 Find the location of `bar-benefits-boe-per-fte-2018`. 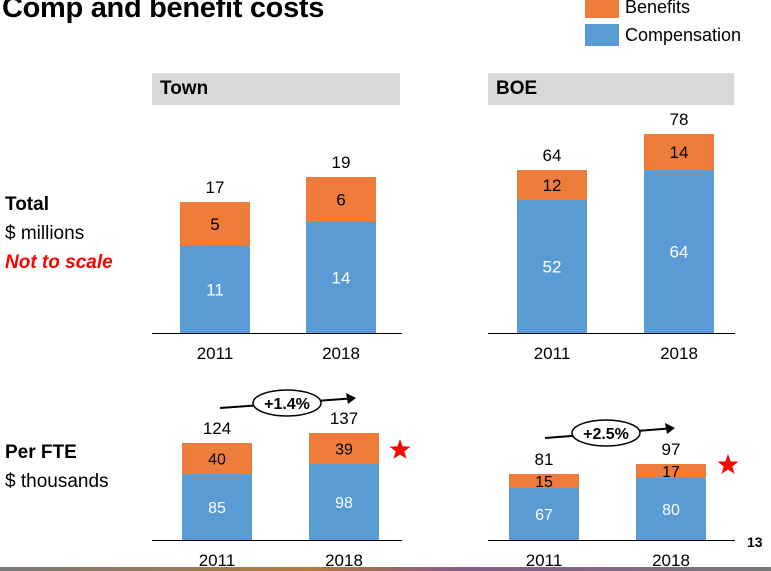

bar-benefits-boe-per-fte-2018 is located at coordinates (671, 471).